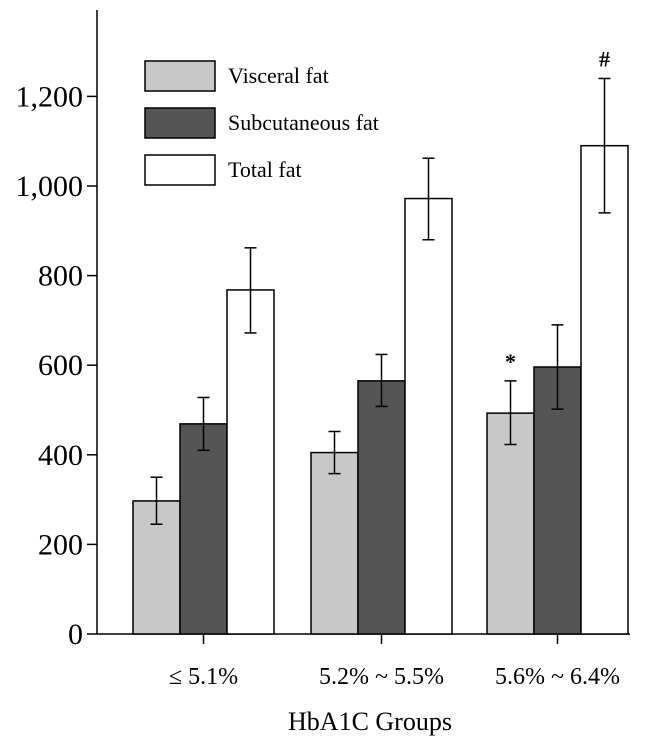  What do you see at coordinates (394, 662) in the screenshot?
I see `x-ticks: ≤ 5.1% 5.2% ~ 5.5% 5.6% ~ 6.4%` at bounding box center [394, 662].